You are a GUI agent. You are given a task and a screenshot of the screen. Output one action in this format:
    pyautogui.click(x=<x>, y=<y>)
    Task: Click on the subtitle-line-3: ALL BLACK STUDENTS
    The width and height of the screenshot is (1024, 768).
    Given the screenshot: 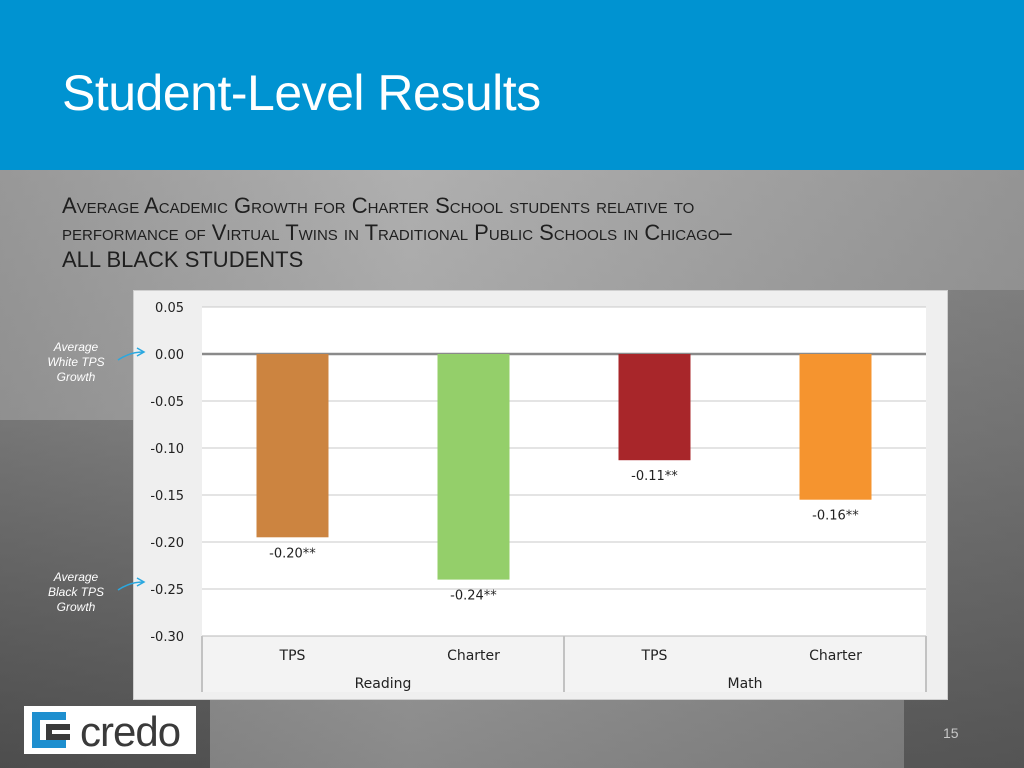 What is the action you would take?
    pyautogui.click(x=183, y=259)
    